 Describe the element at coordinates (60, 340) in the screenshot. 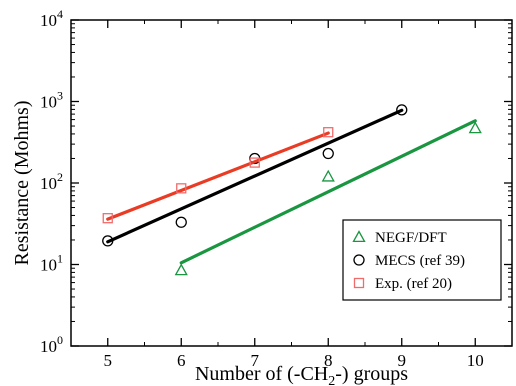

I see `y-tick-exponent: 0` at that location.